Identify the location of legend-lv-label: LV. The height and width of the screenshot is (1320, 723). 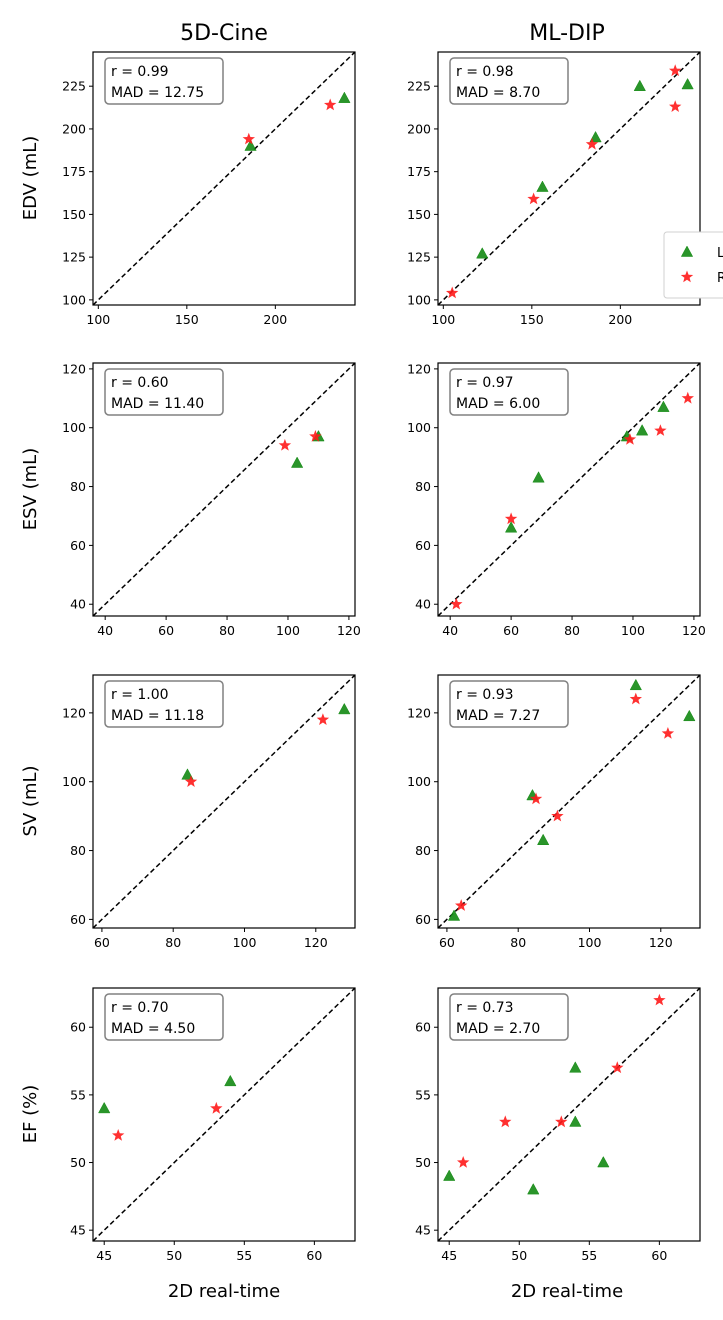
(720, 253).